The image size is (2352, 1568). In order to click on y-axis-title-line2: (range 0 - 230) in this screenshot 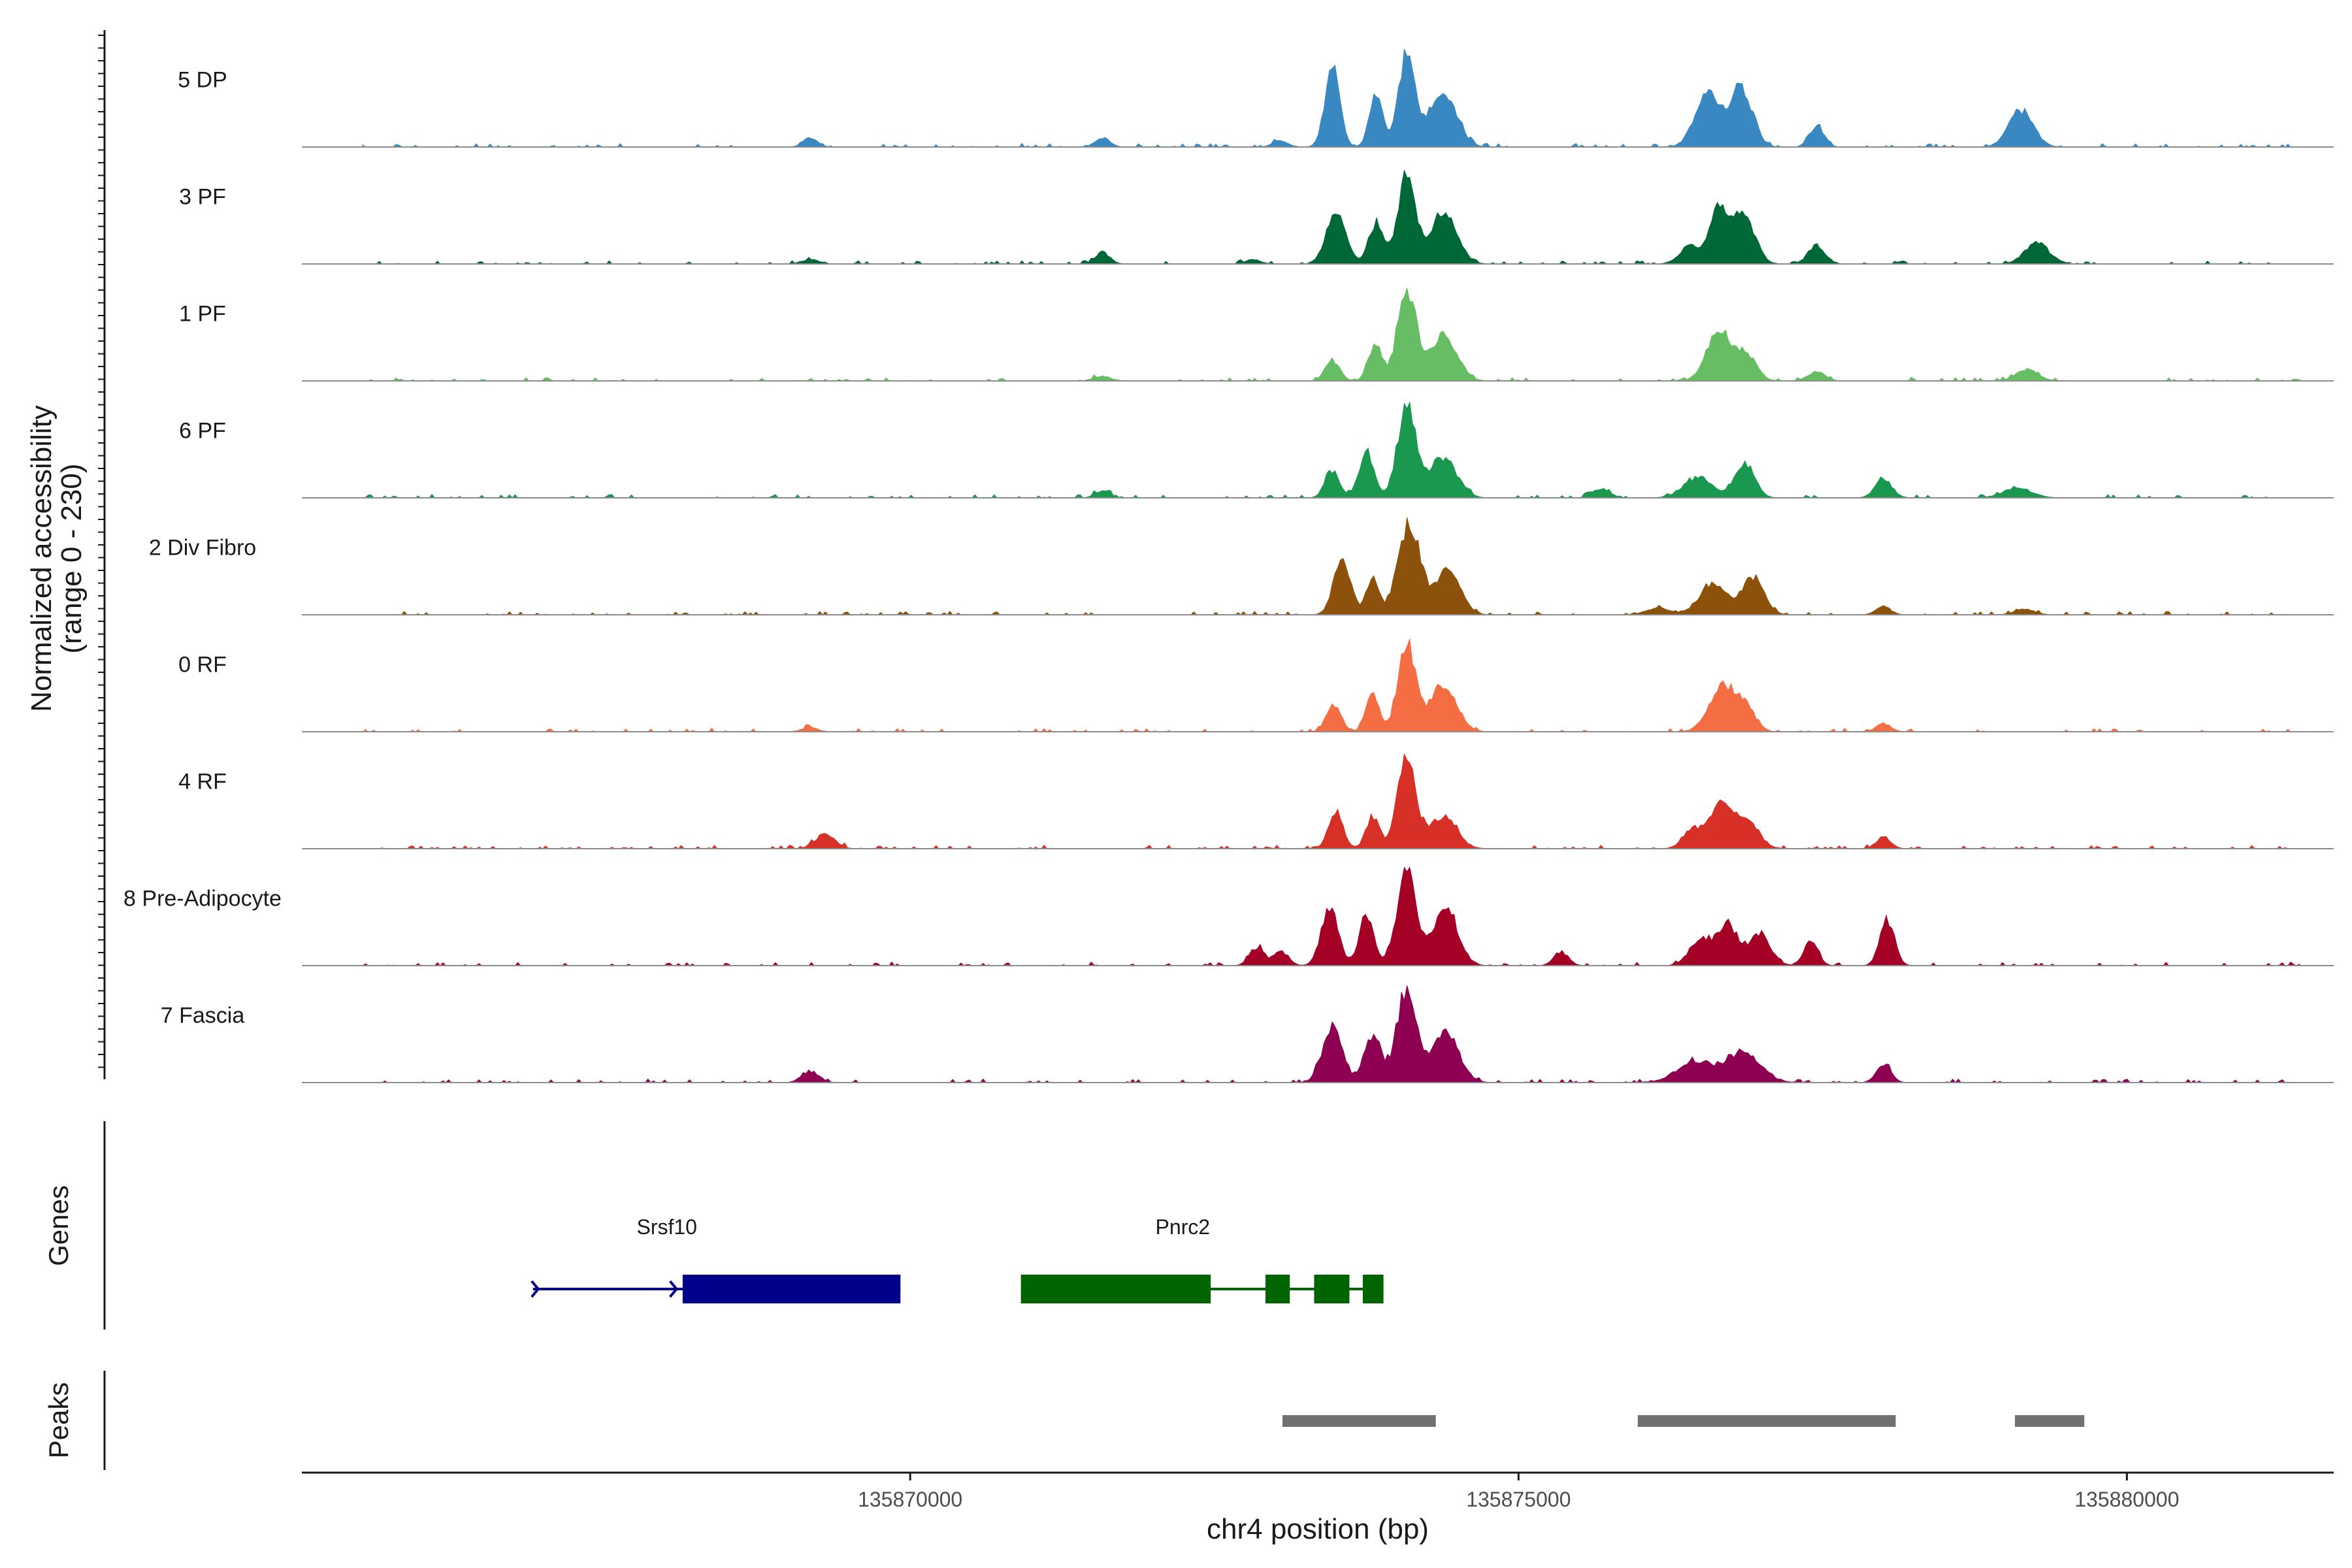, I will do `click(72, 558)`.